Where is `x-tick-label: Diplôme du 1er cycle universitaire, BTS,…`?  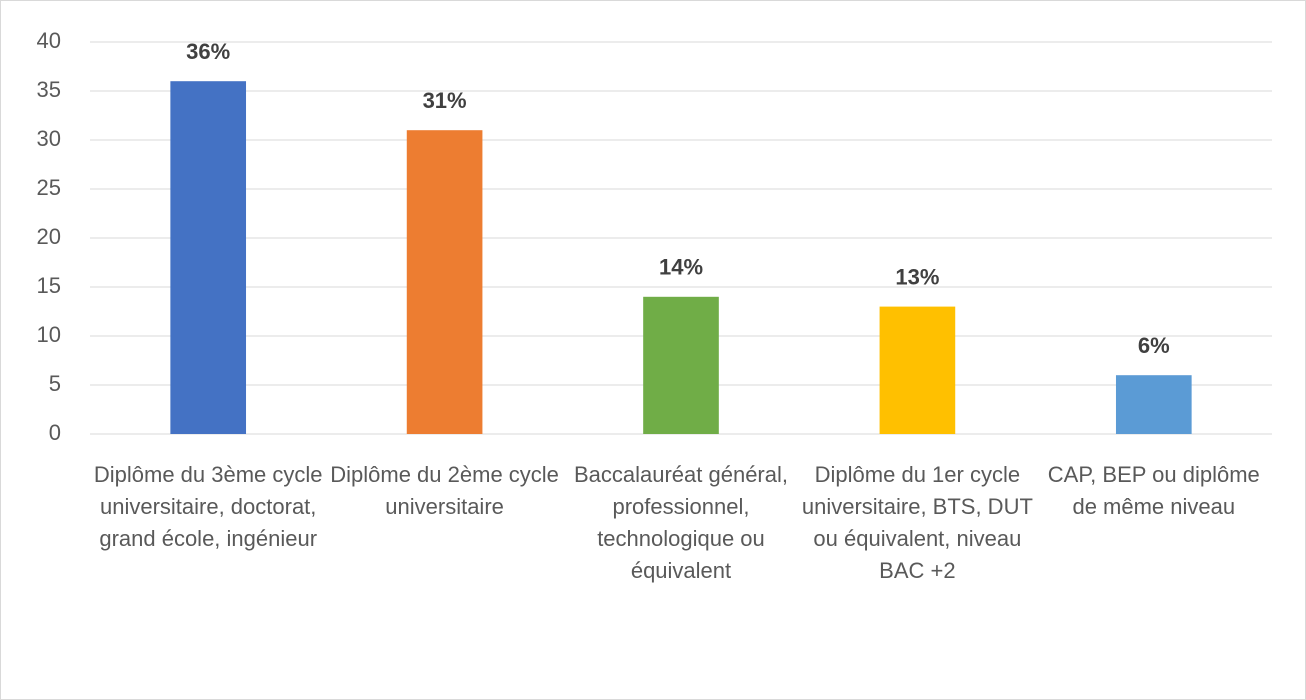
x-tick-label: Diplôme du 1er cycle universitaire, BTS,… is located at coordinates (917, 522).